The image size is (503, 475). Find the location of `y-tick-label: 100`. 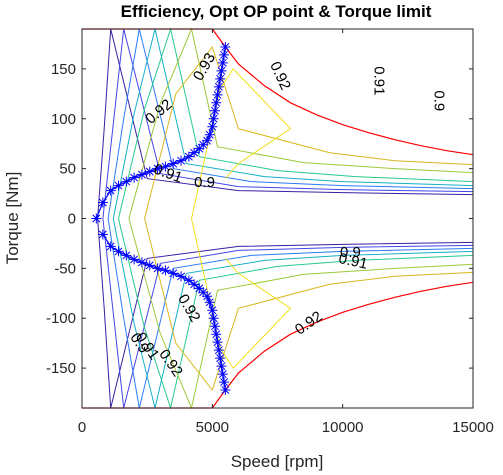

y-tick-label: 100 is located at coordinates (63, 119).